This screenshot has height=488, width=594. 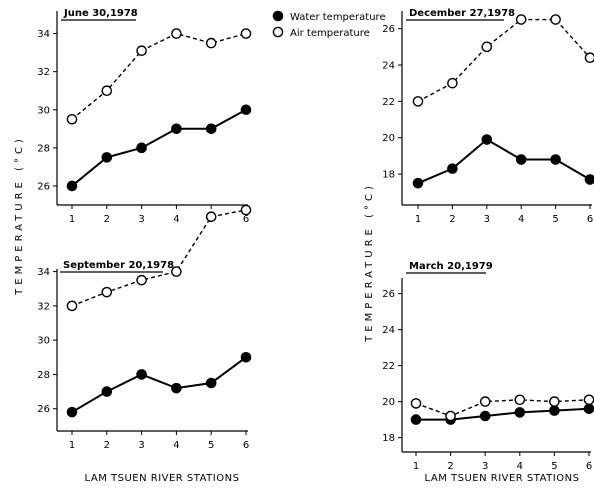 What do you see at coordinates (278, 32) in the screenshot?
I see `legend-marker-air` at bounding box center [278, 32].